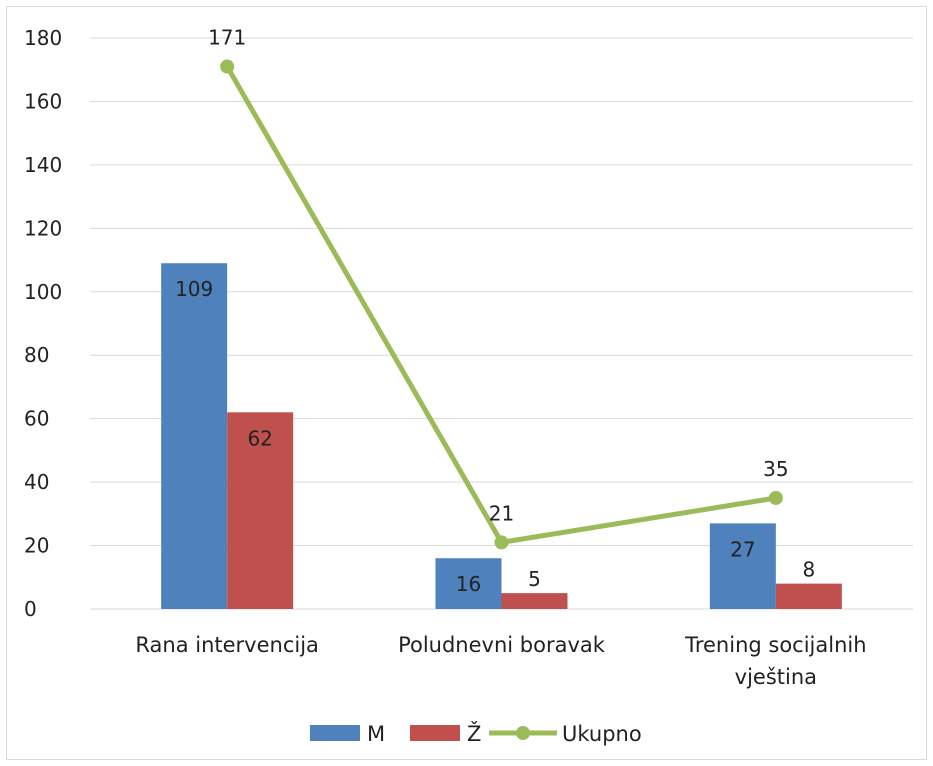 This screenshot has height=766, width=933. What do you see at coordinates (43, 165) in the screenshot?
I see `y-tick-label: 140` at bounding box center [43, 165].